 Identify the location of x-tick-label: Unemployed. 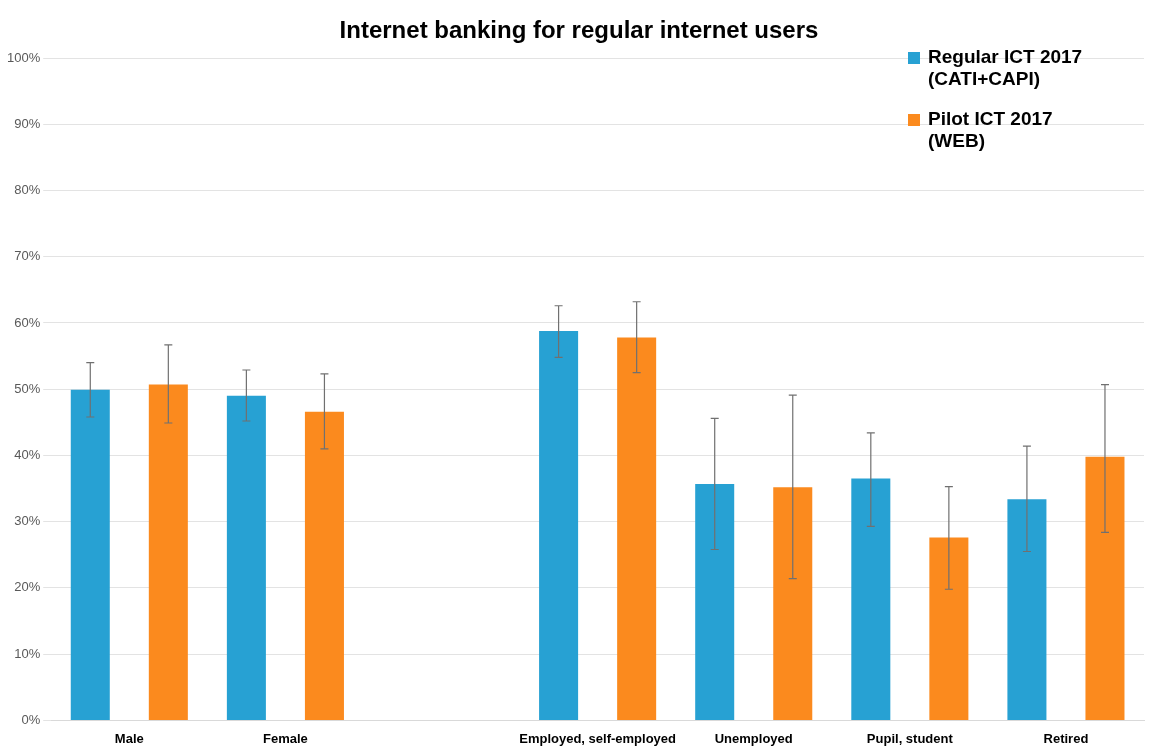
(753, 738).